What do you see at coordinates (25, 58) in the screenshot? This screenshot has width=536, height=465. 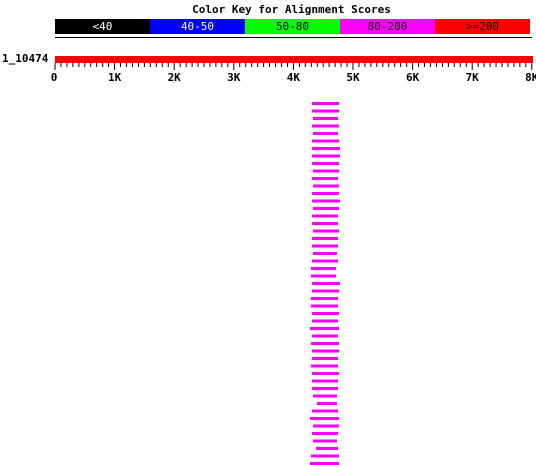 I see `query-label: 1_10474` at bounding box center [25, 58].